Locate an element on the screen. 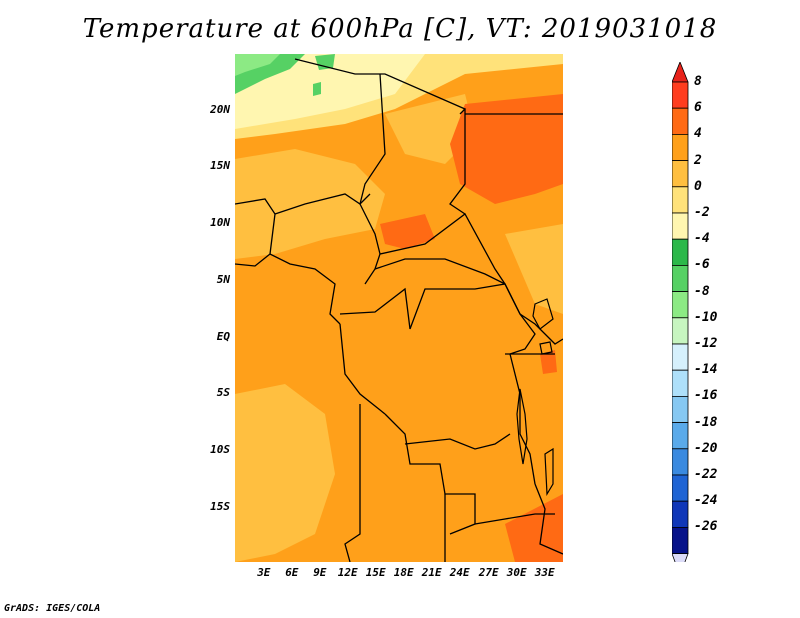 The height and width of the screenshot is (618, 800). latitude-label: 5S is located at coordinates (223, 392).